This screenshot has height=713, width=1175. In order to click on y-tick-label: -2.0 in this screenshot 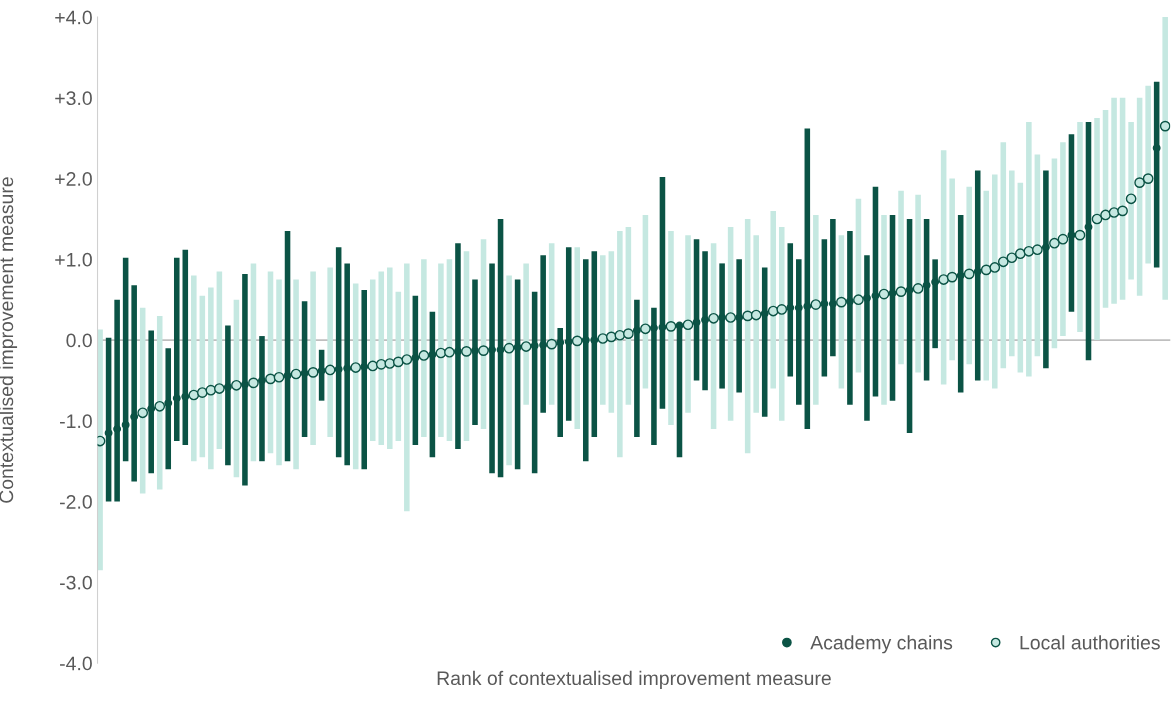, I will do `click(76, 502)`.